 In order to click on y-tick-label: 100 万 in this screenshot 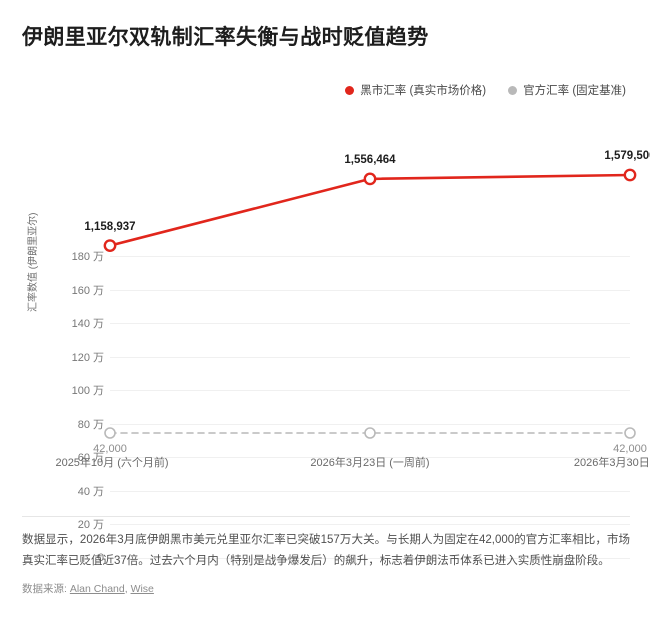, I will do `click(87, 391)`.